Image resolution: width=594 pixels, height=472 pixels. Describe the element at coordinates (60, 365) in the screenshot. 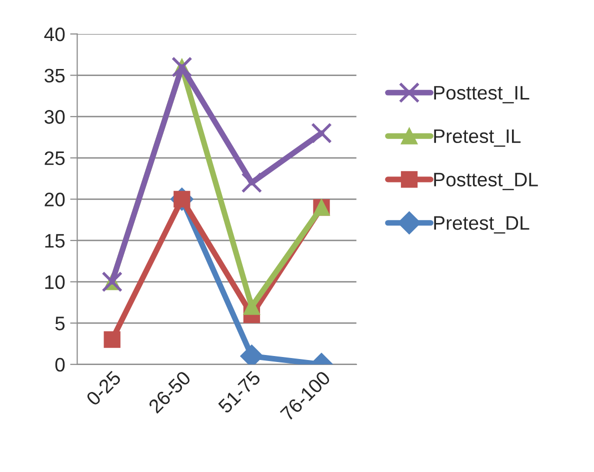

I see `y-tick-label: 0` at that location.